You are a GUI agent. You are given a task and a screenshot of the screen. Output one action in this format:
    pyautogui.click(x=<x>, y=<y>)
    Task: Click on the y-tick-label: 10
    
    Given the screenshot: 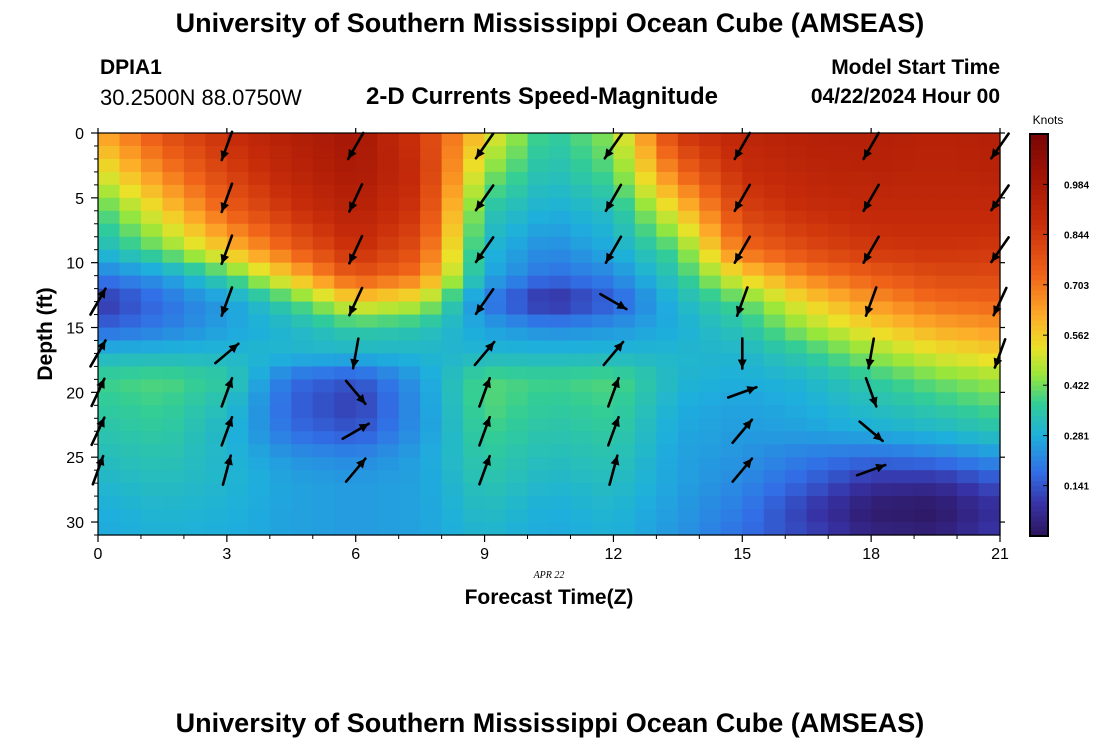 What is the action you would take?
    pyautogui.click(x=75, y=264)
    